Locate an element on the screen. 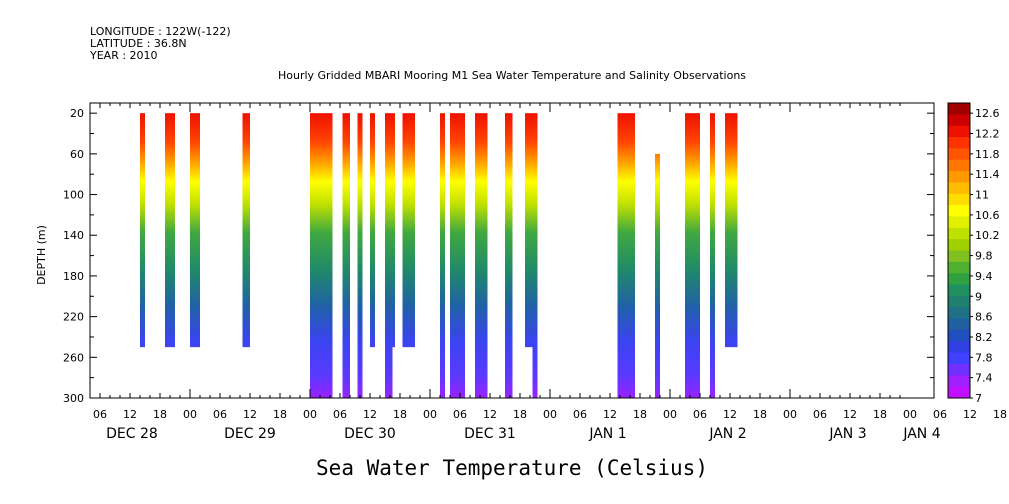 Image resolution: width=1009 pixels, height=504 pixels. colorbar-label: 12.6 is located at coordinates (987, 113).